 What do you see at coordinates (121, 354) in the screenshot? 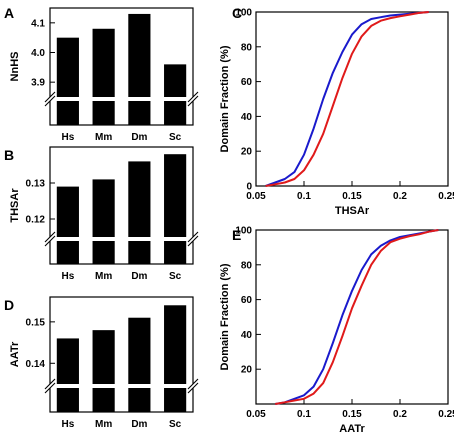
I see `panel-D-frame` at bounding box center [121, 354].